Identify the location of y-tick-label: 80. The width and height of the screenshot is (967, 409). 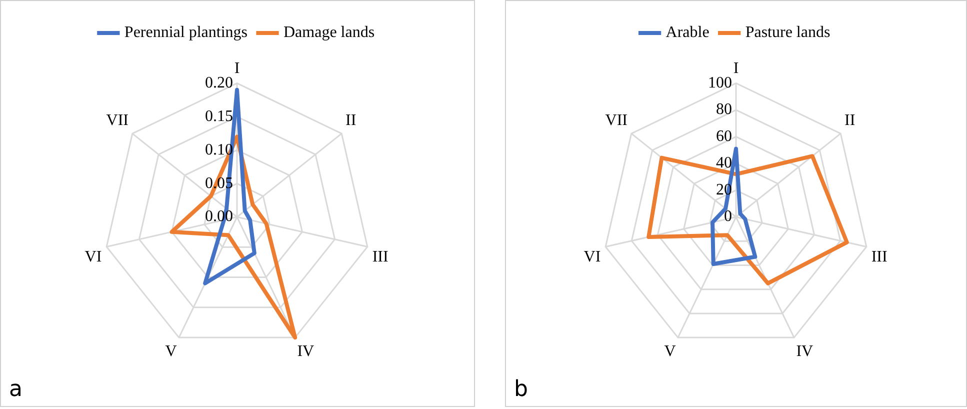
(724, 109).